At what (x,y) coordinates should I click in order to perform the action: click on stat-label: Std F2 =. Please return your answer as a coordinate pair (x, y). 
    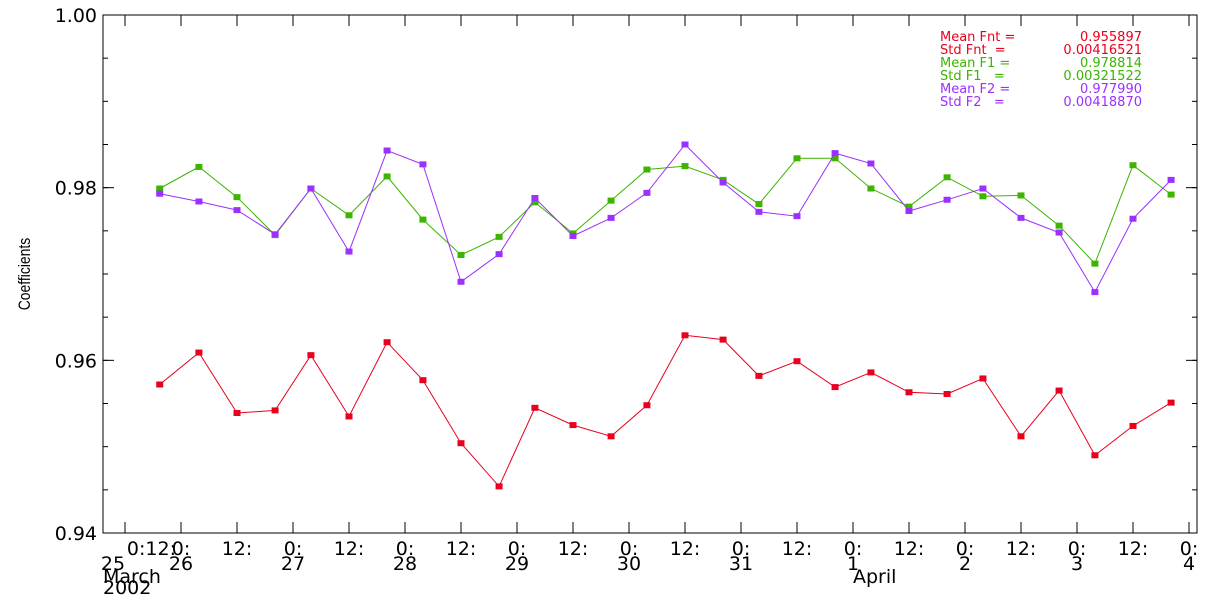
    Looking at the image, I should click on (972, 102).